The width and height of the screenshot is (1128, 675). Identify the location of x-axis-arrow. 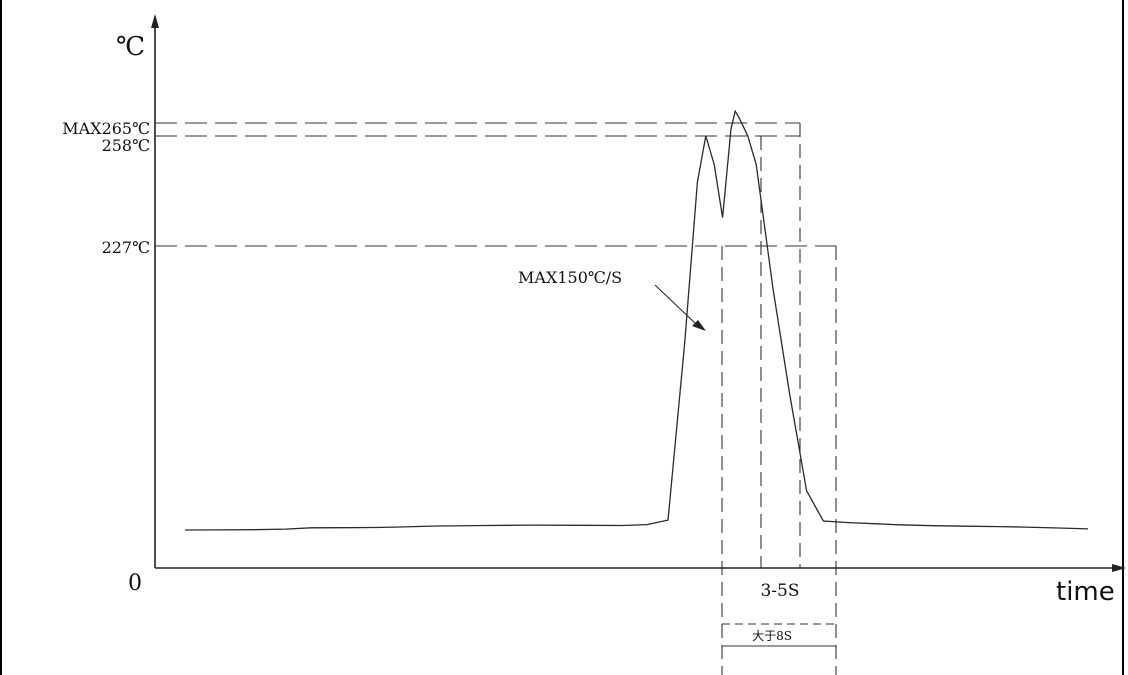
(1119, 568).